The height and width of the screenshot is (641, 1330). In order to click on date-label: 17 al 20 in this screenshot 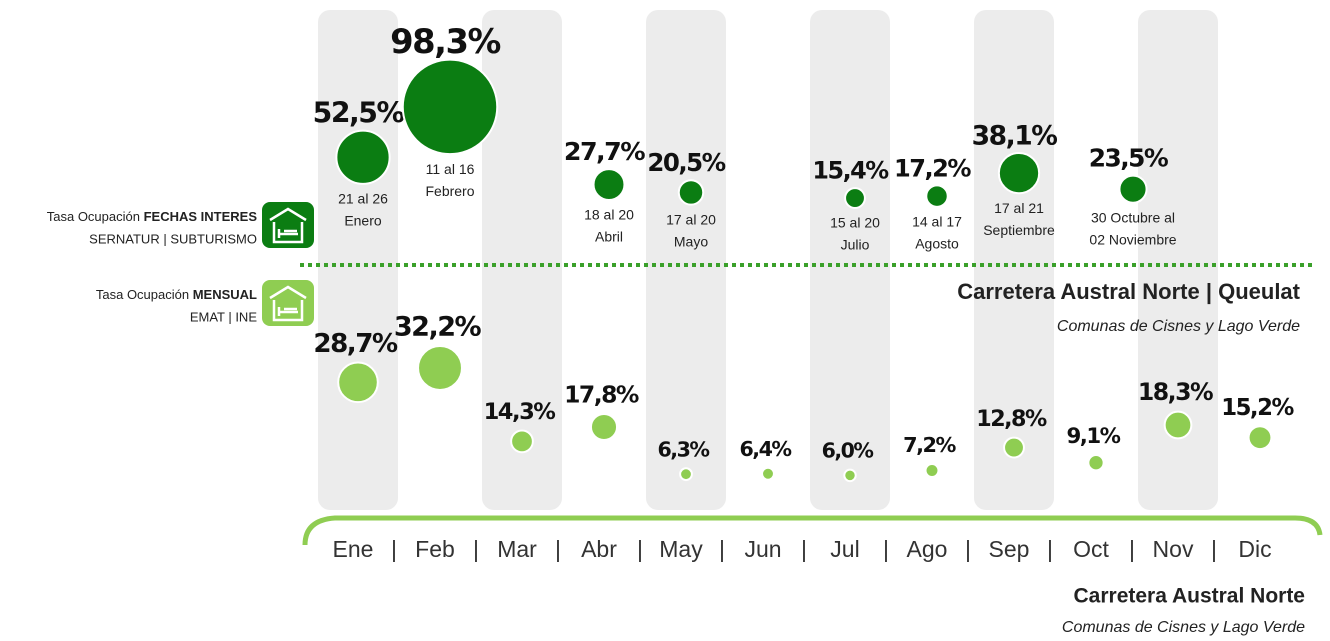, I will do `click(691, 219)`.